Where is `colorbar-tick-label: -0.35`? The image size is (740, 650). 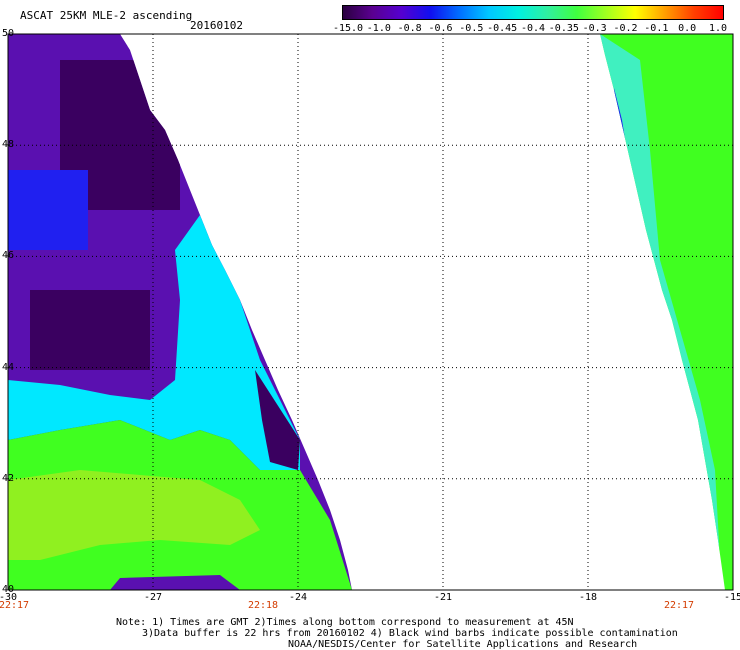
colorbar-tick-label: -0.35 is located at coordinates (563, 28).